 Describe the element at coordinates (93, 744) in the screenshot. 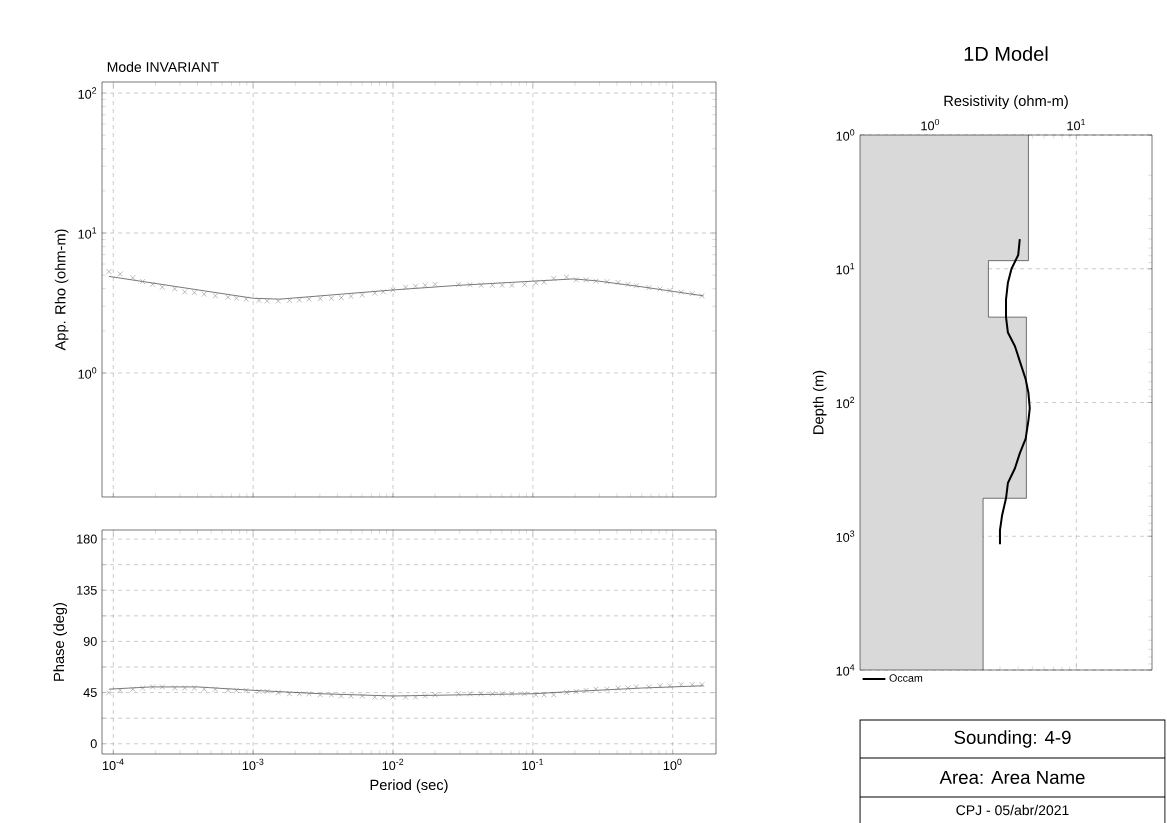

I see `y-tick-label: 0` at that location.